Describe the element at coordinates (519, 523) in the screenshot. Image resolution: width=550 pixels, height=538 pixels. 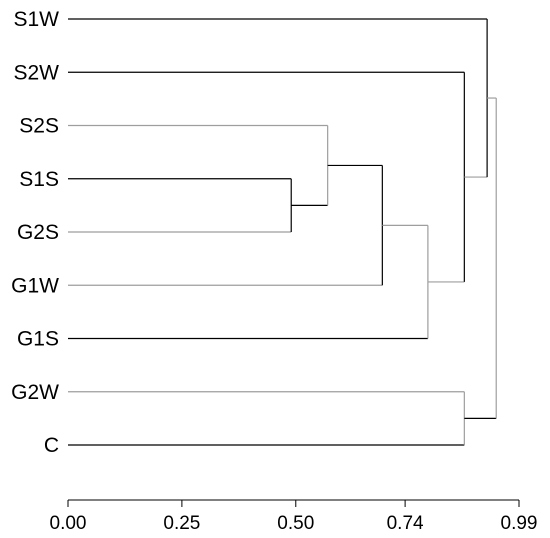
I see `x-tick-label-4: 0.99` at that location.